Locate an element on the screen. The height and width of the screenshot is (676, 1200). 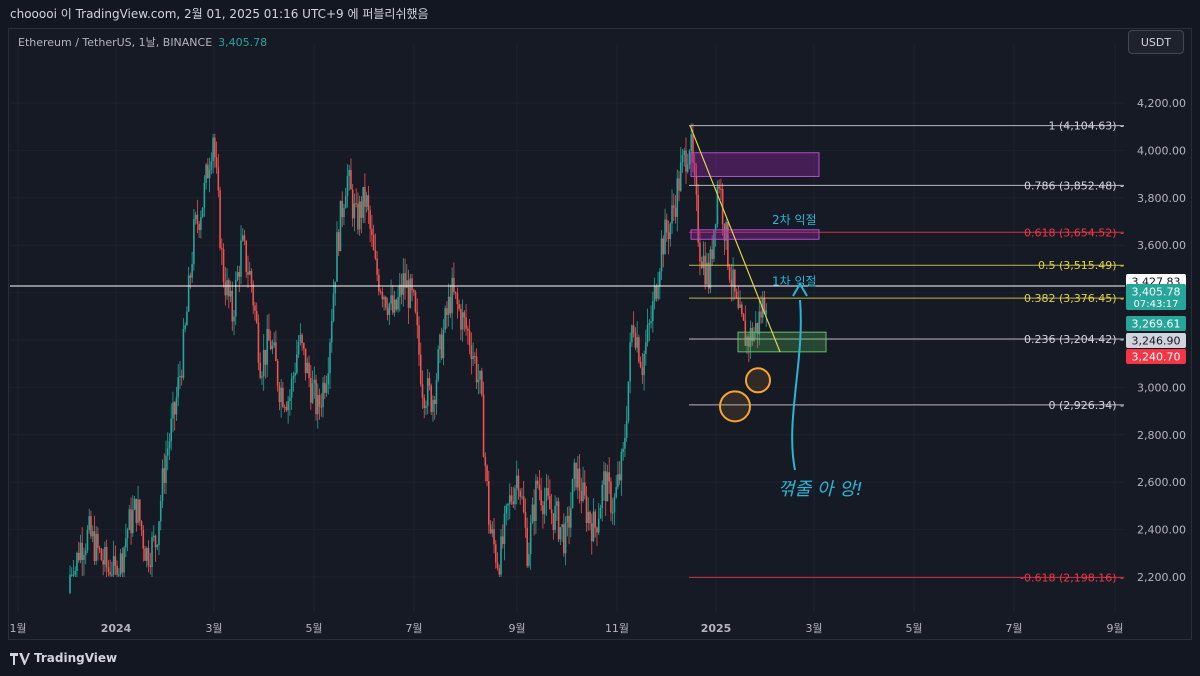
y-tick-label: 4,000.00 is located at coordinates (1161, 150).